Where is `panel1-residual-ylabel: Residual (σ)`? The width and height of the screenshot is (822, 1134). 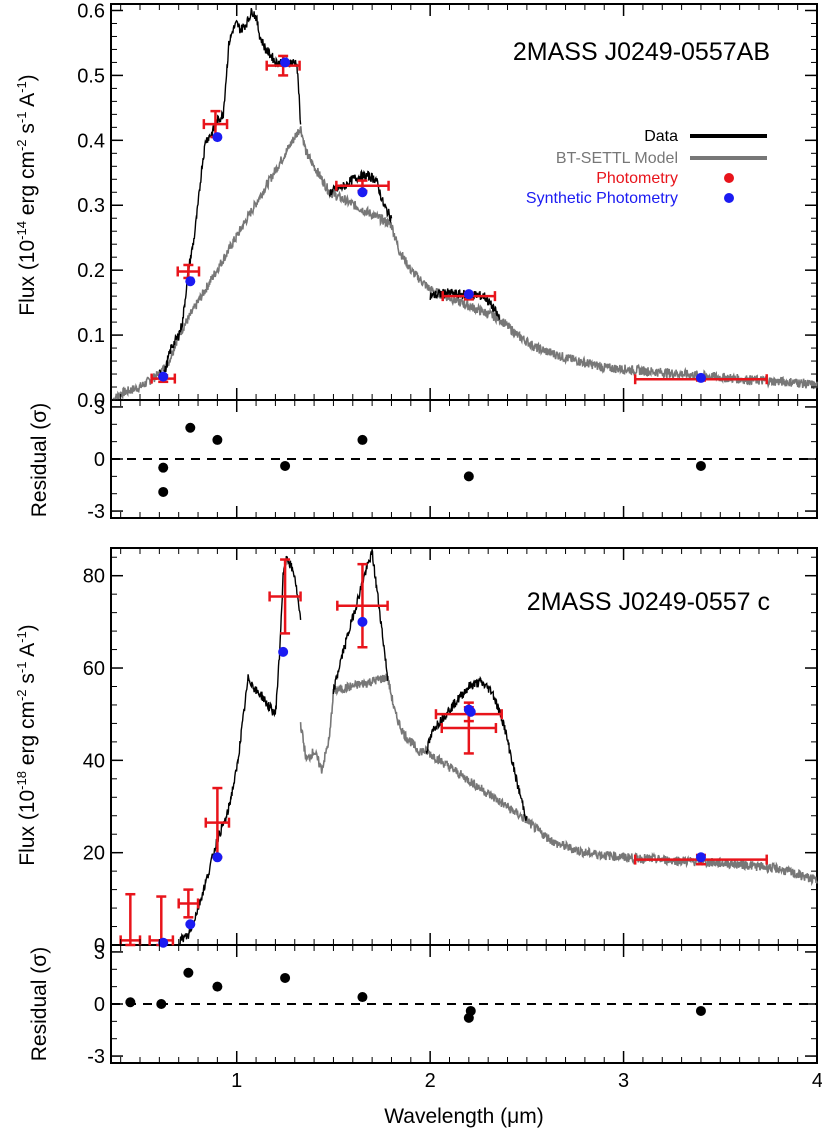
panel1-residual-ylabel: Residual (σ) is located at coordinates (39, 460).